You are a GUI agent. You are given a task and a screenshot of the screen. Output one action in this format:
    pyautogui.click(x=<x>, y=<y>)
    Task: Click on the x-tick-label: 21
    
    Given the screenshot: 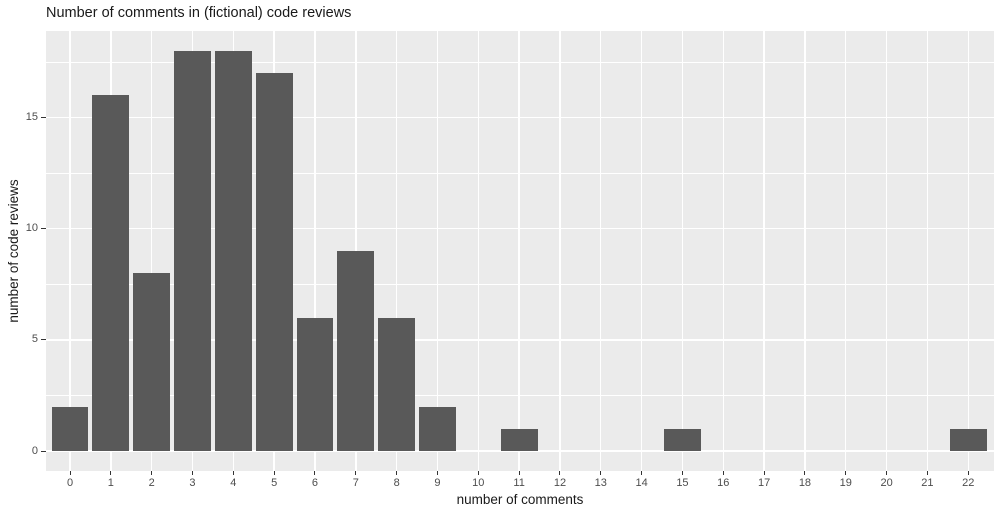 What is the action you would take?
    pyautogui.click(x=927, y=483)
    